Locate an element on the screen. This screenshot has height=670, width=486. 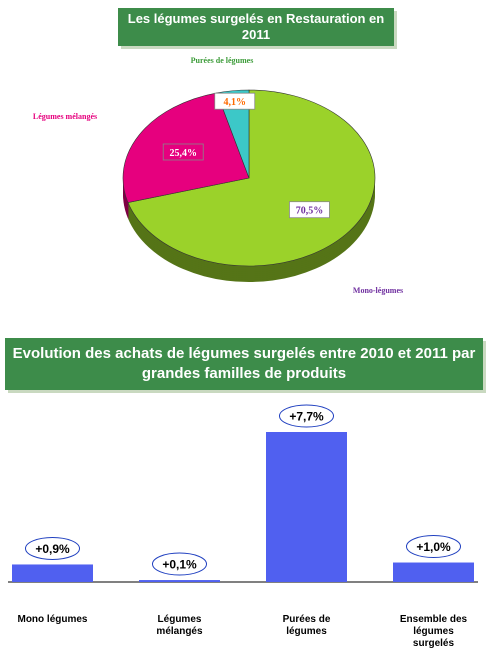
value-label: +0,9% is located at coordinates (52, 549).